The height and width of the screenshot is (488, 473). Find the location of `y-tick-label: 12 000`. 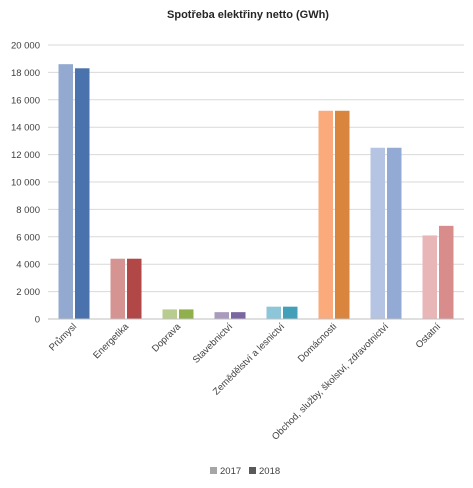

y-tick-label: 12 000 is located at coordinates (25, 155).